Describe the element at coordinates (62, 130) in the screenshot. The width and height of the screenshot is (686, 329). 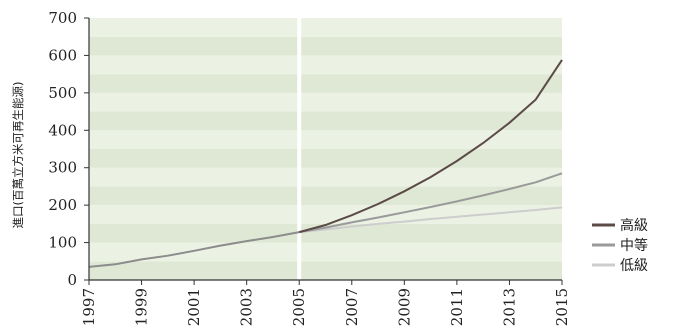
I see `y-tick-label: 400` at that location.